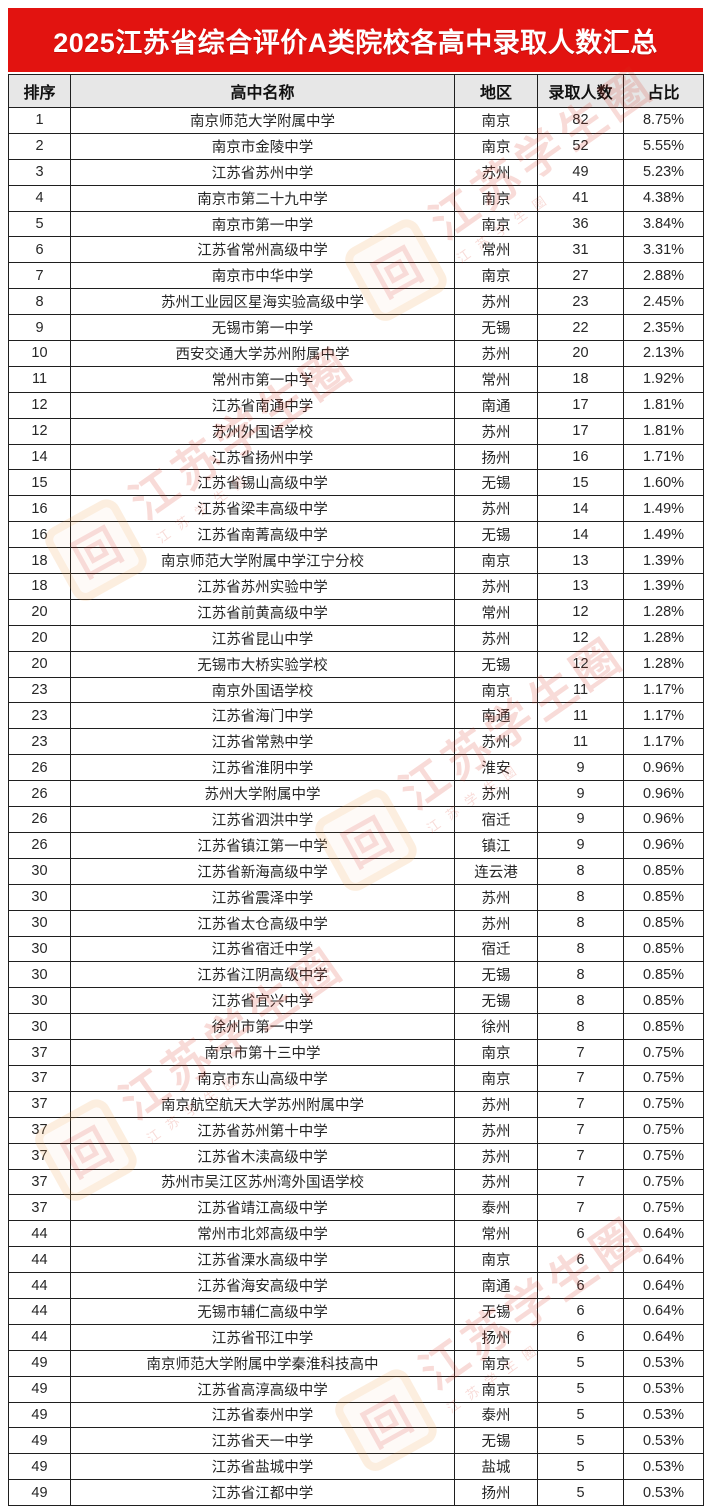  Describe the element at coordinates (580, 716) in the screenshot. I see `count-cell: 11` at that location.